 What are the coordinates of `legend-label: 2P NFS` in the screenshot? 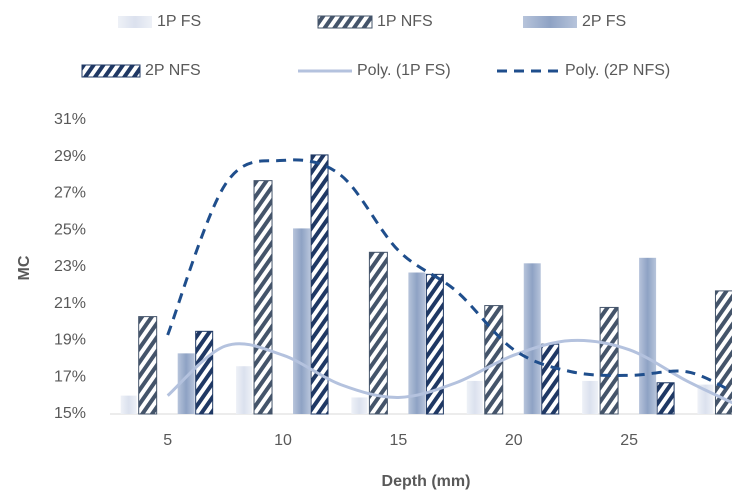 It's located at (173, 70).